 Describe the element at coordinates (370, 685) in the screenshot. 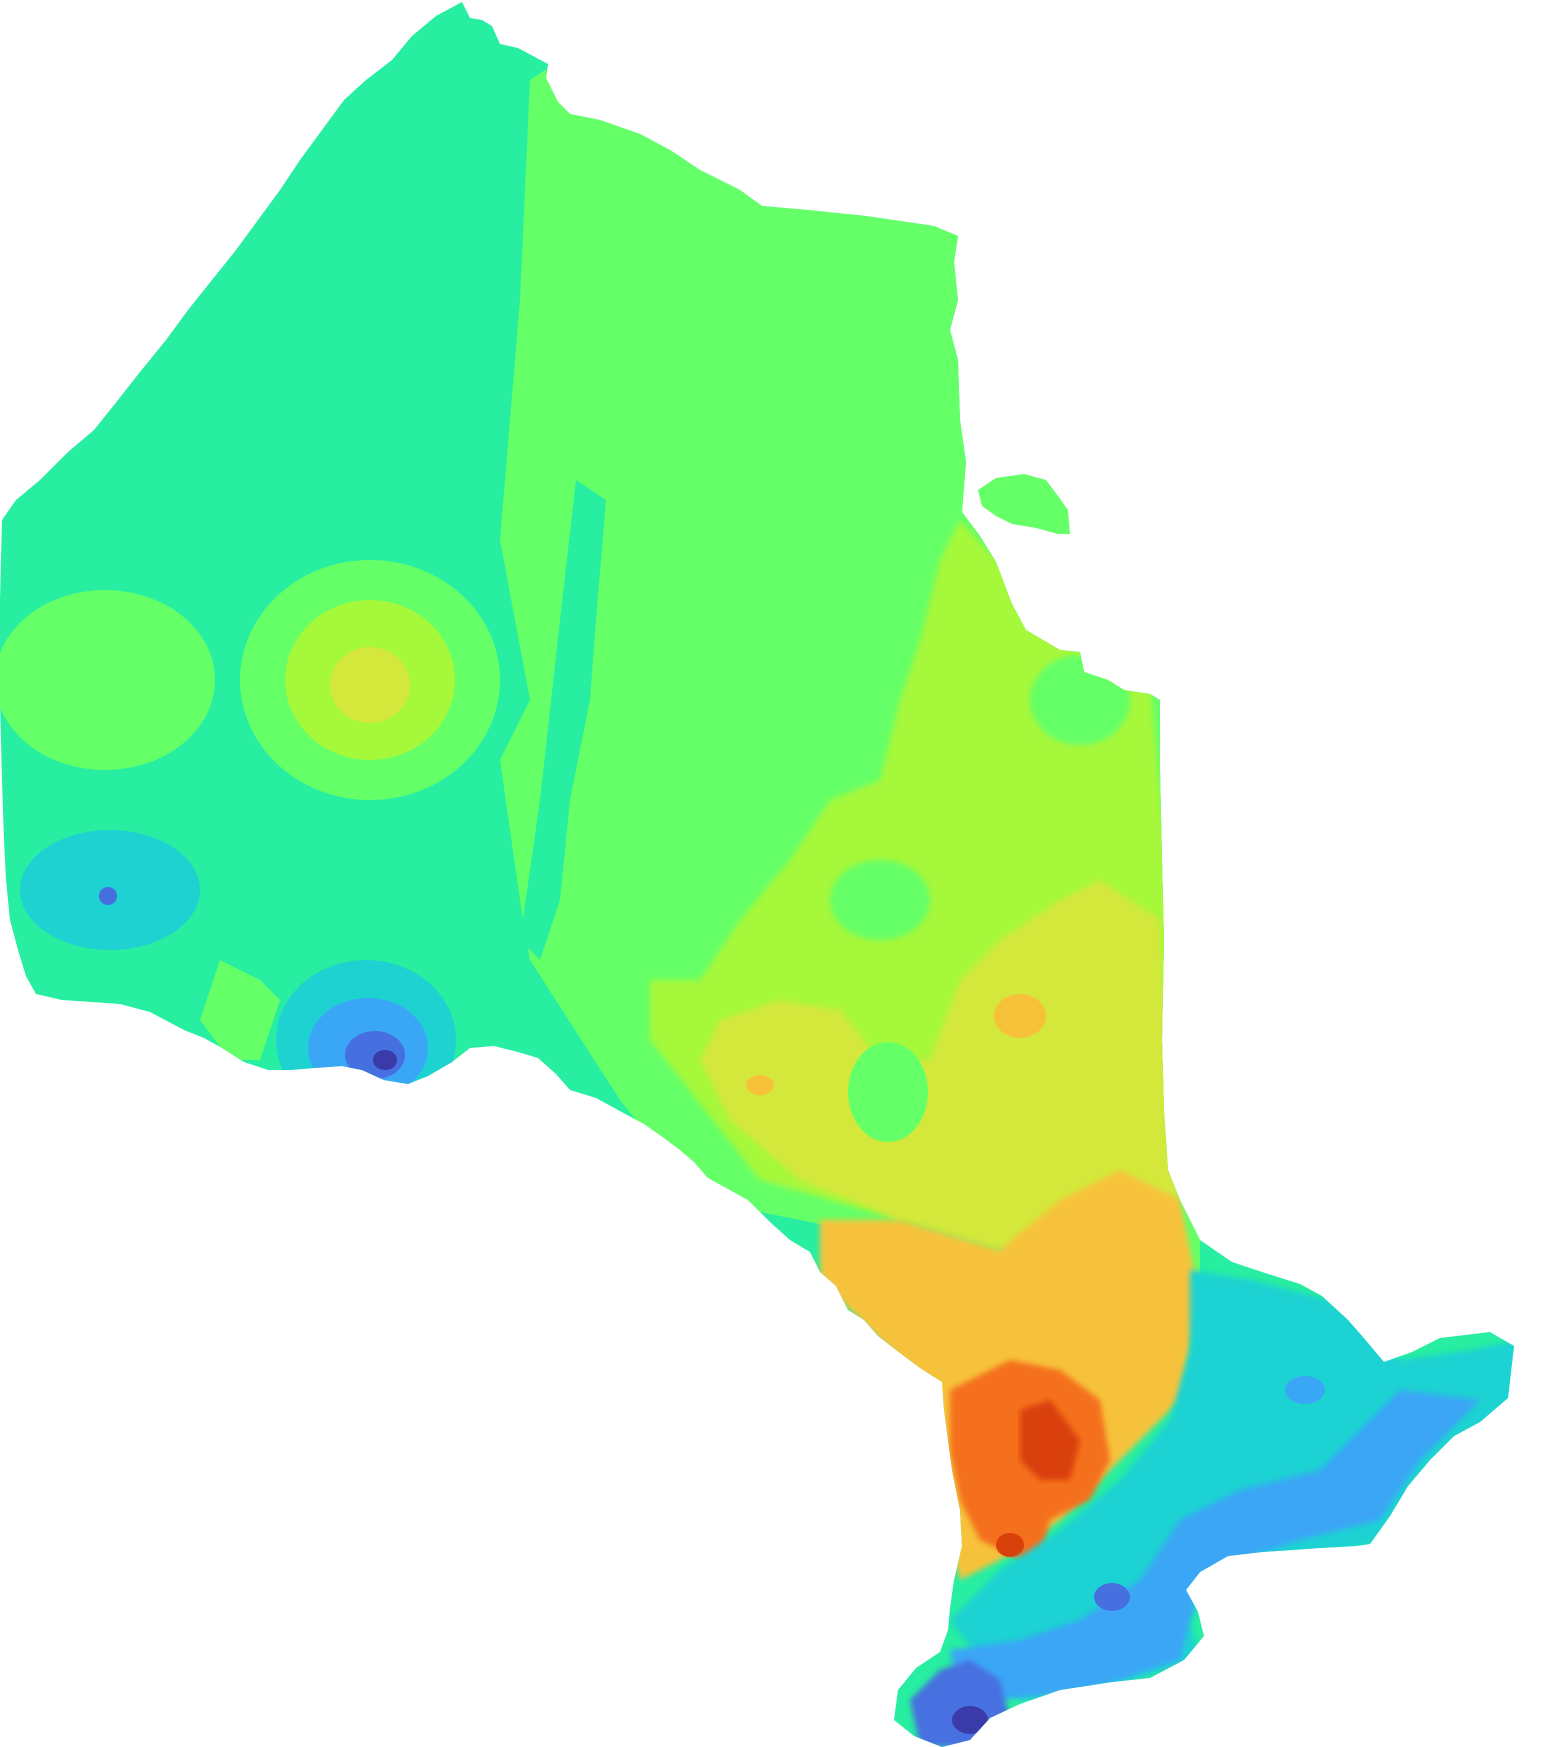

I see `zone-west-ring-yellow` at that location.